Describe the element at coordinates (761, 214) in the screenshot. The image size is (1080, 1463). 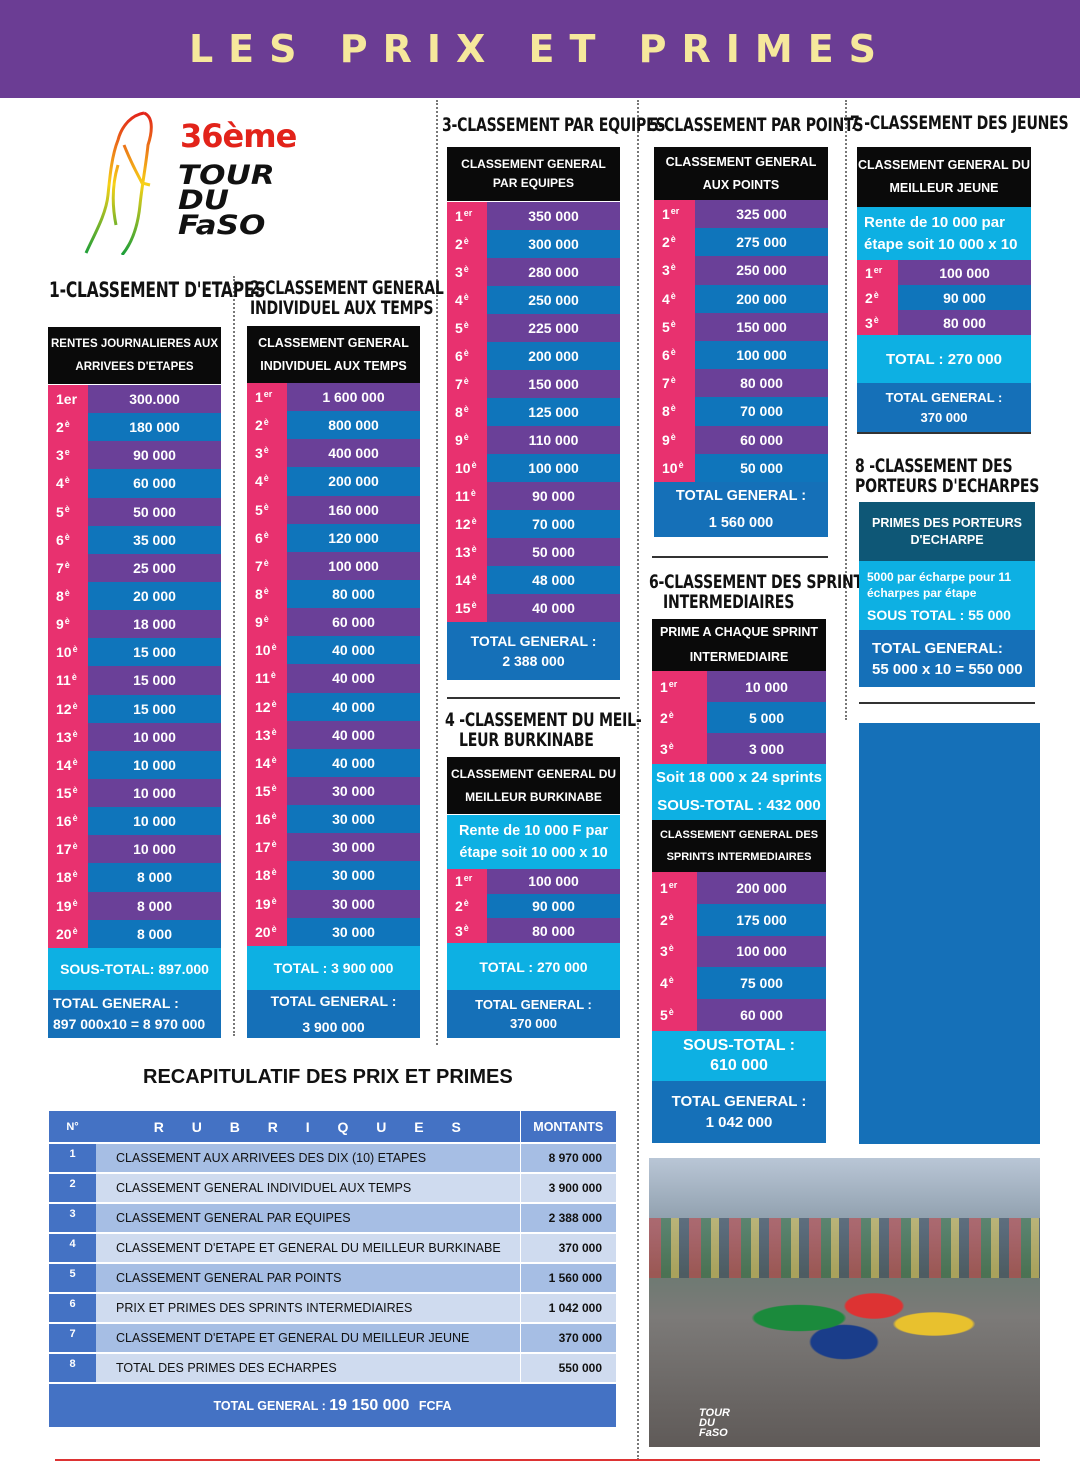
I see `prize-amount: 325 000` at that location.